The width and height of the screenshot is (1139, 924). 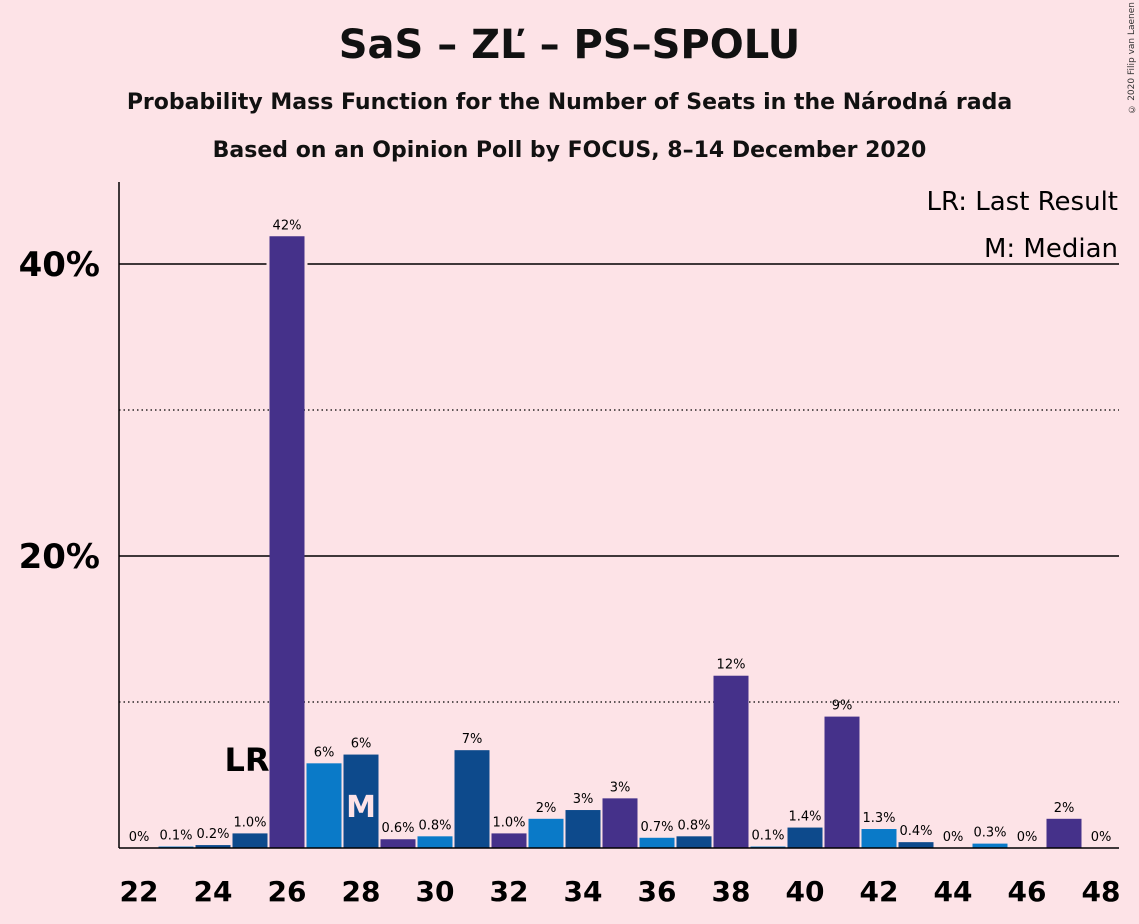 I want to click on data-label-seat-27: 6%, so click(x=324, y=752).